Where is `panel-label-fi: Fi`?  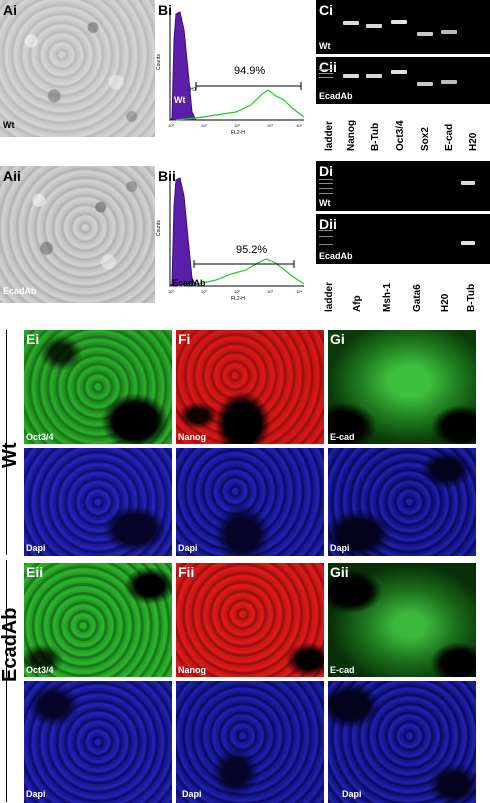
panel-label-fi: Fi is located at coordinates (184, 339).